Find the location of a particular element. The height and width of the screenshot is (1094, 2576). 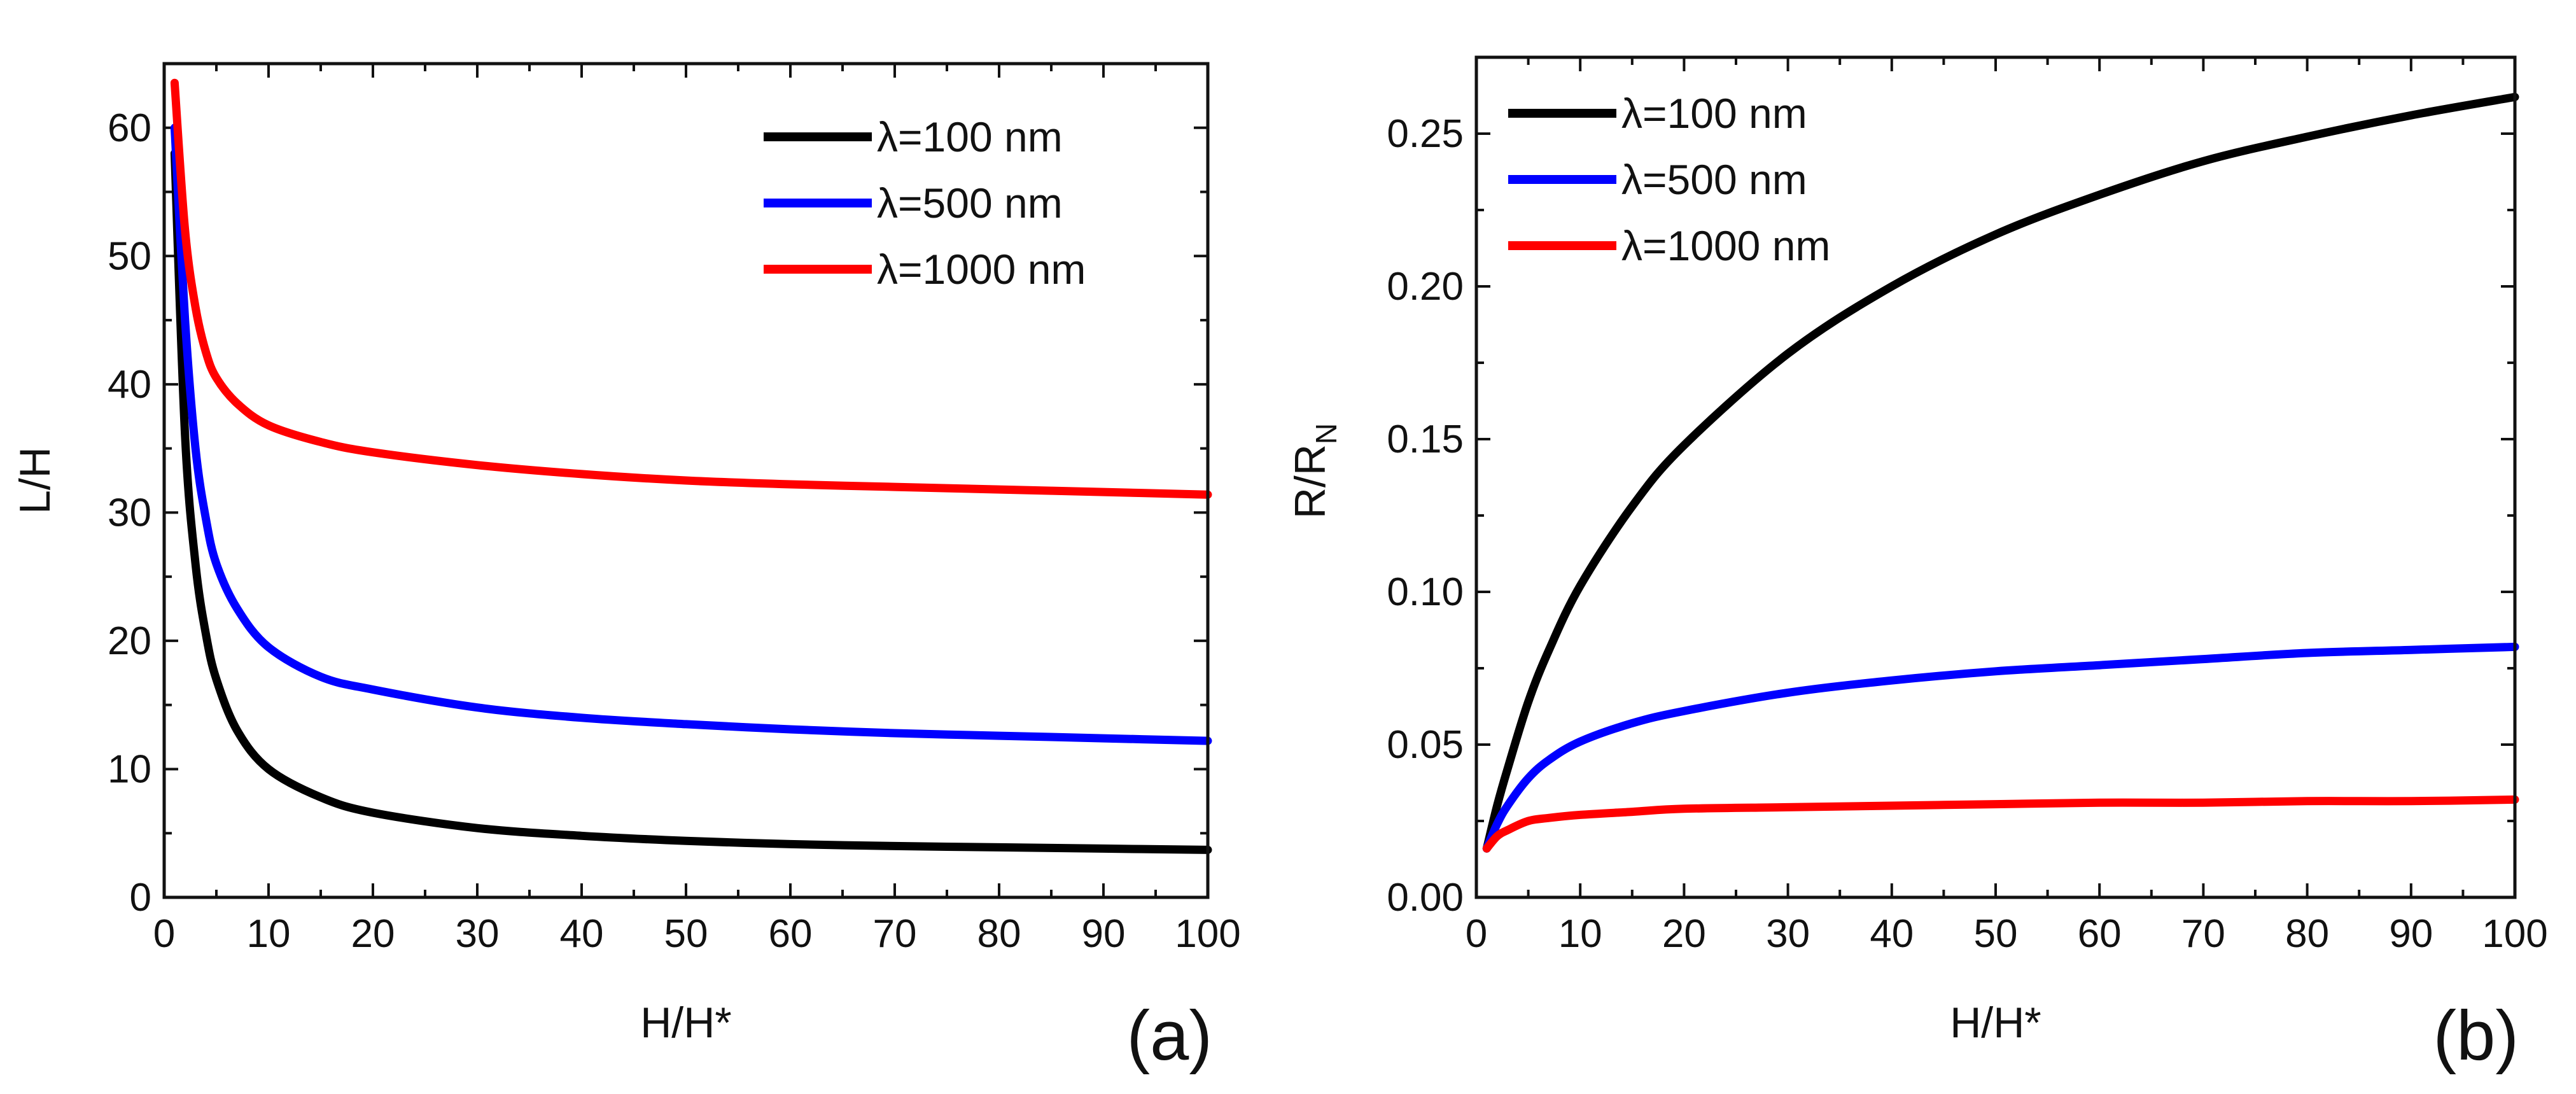

panel-a-y-tick-labels: 0 10 20 30 40 50 60 is located at coordinates (129, 513).